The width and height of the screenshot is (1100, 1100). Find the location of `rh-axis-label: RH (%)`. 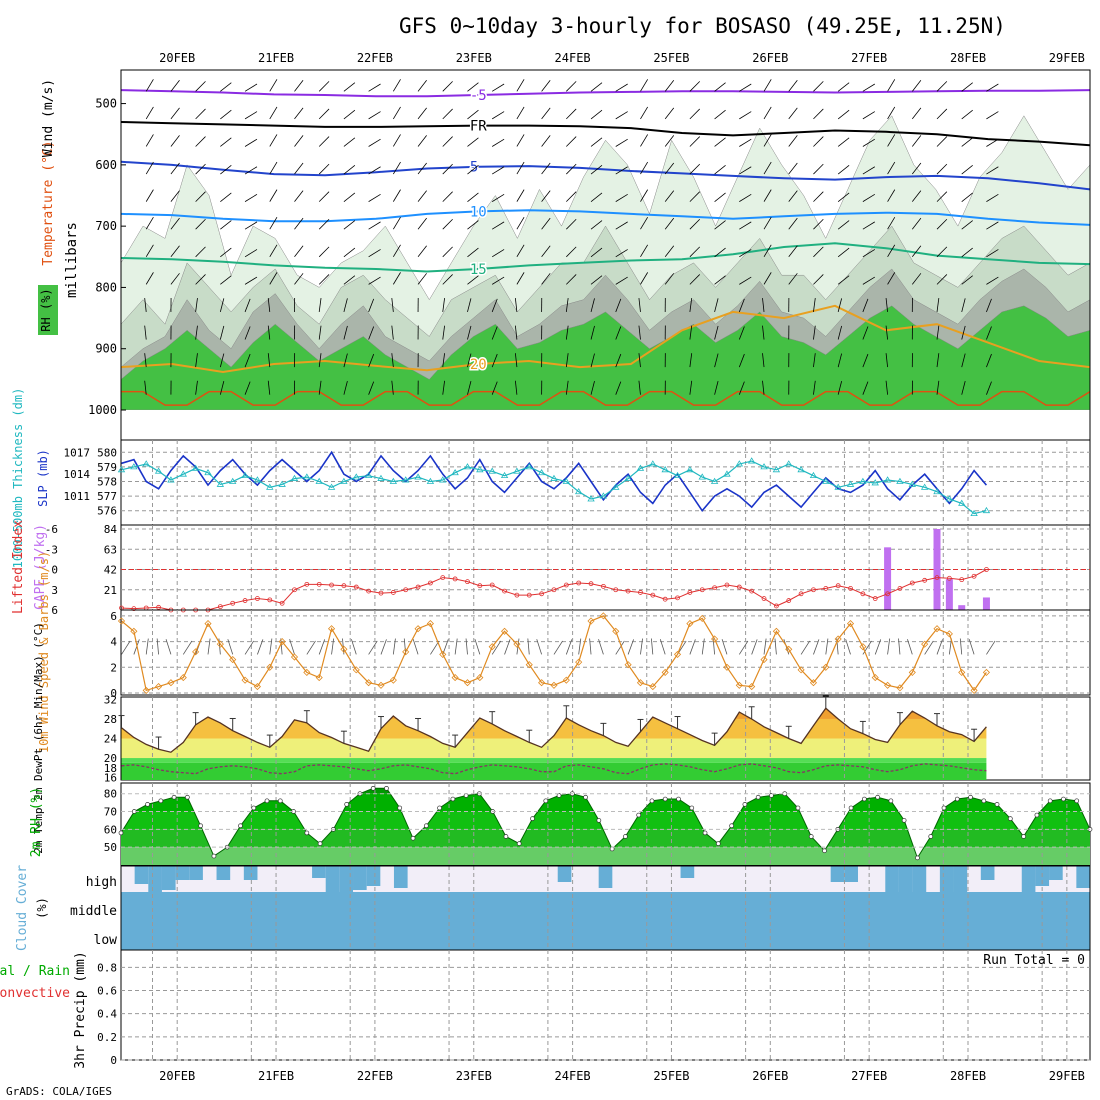

rh-axis-label: RH (%) is located at coordinates (46, 309).